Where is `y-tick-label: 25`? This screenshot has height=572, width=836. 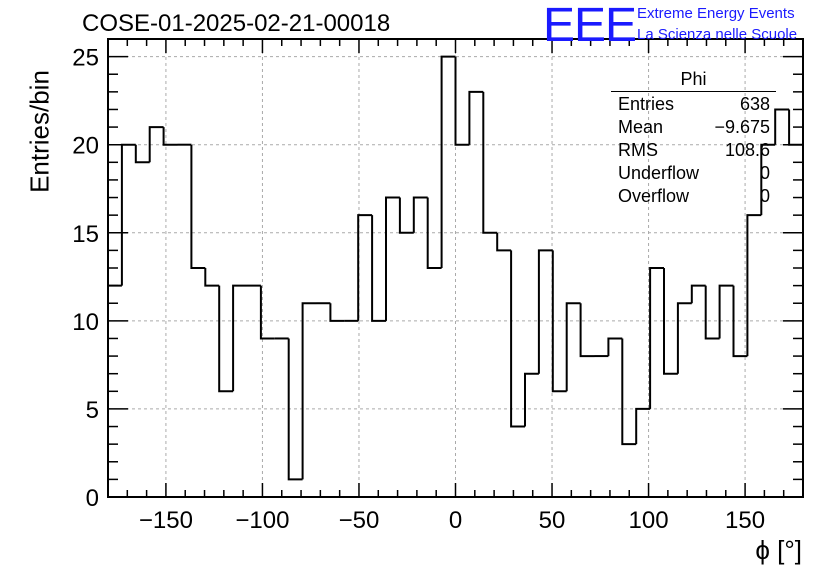
y-tick-label: 25 is located at coordinates (85, 58).